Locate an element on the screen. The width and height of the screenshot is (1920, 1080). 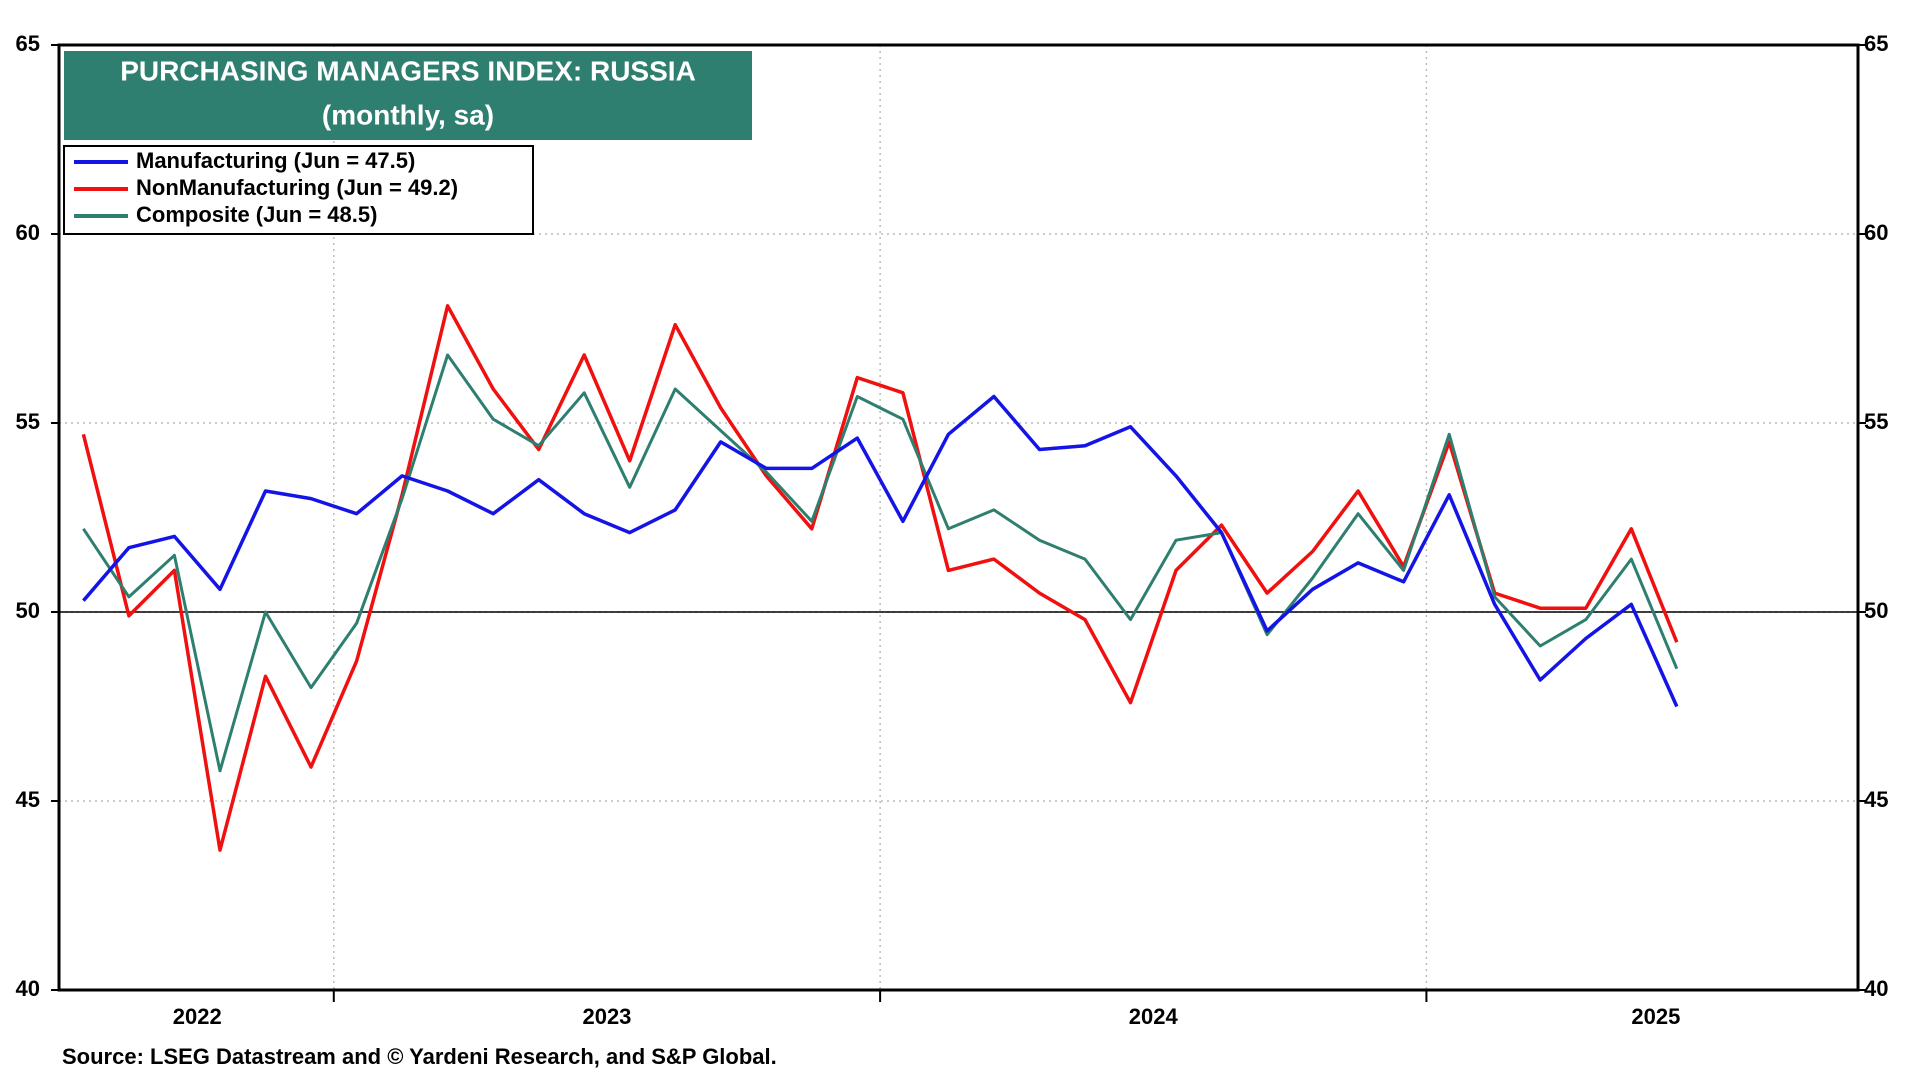
x-tick-label: 2023 is located at coordinates (606, 1016).